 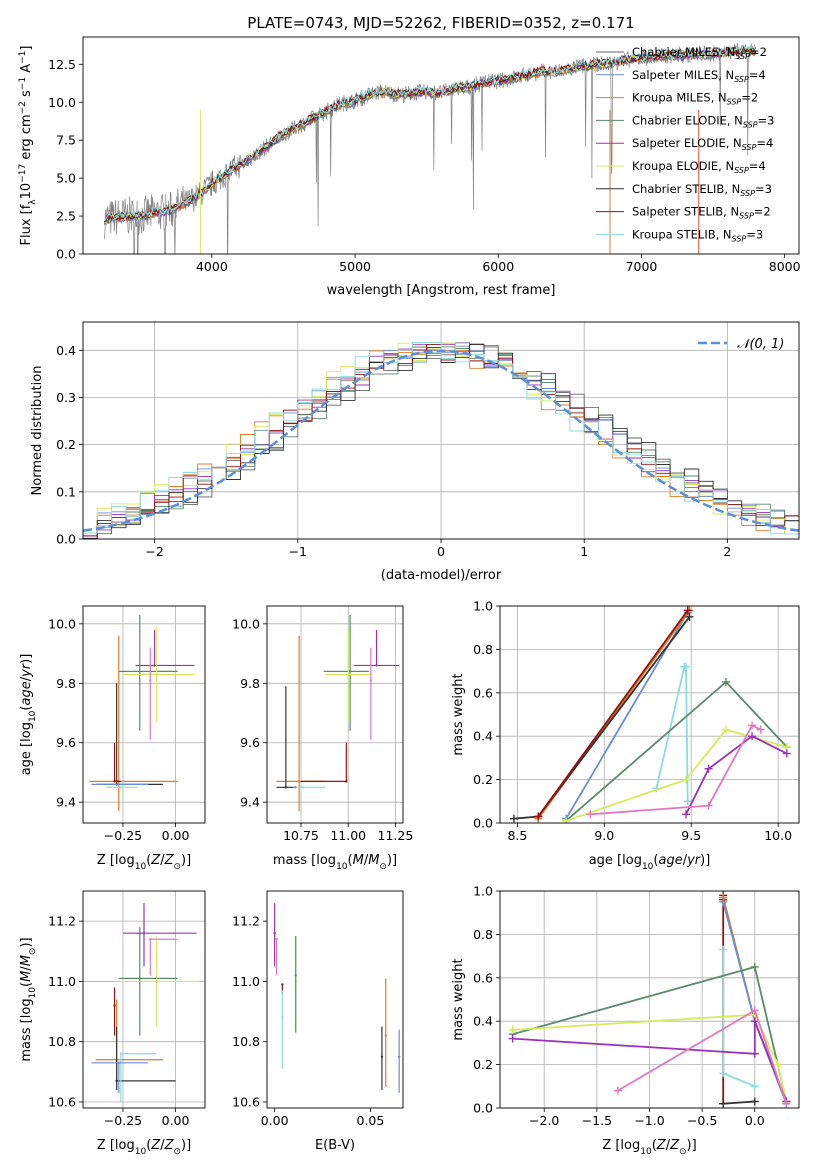 What do you see at coordinates (430, 148) in the screenshot?
I see `spectrum-plot-area` at bounding box center [430, 148].